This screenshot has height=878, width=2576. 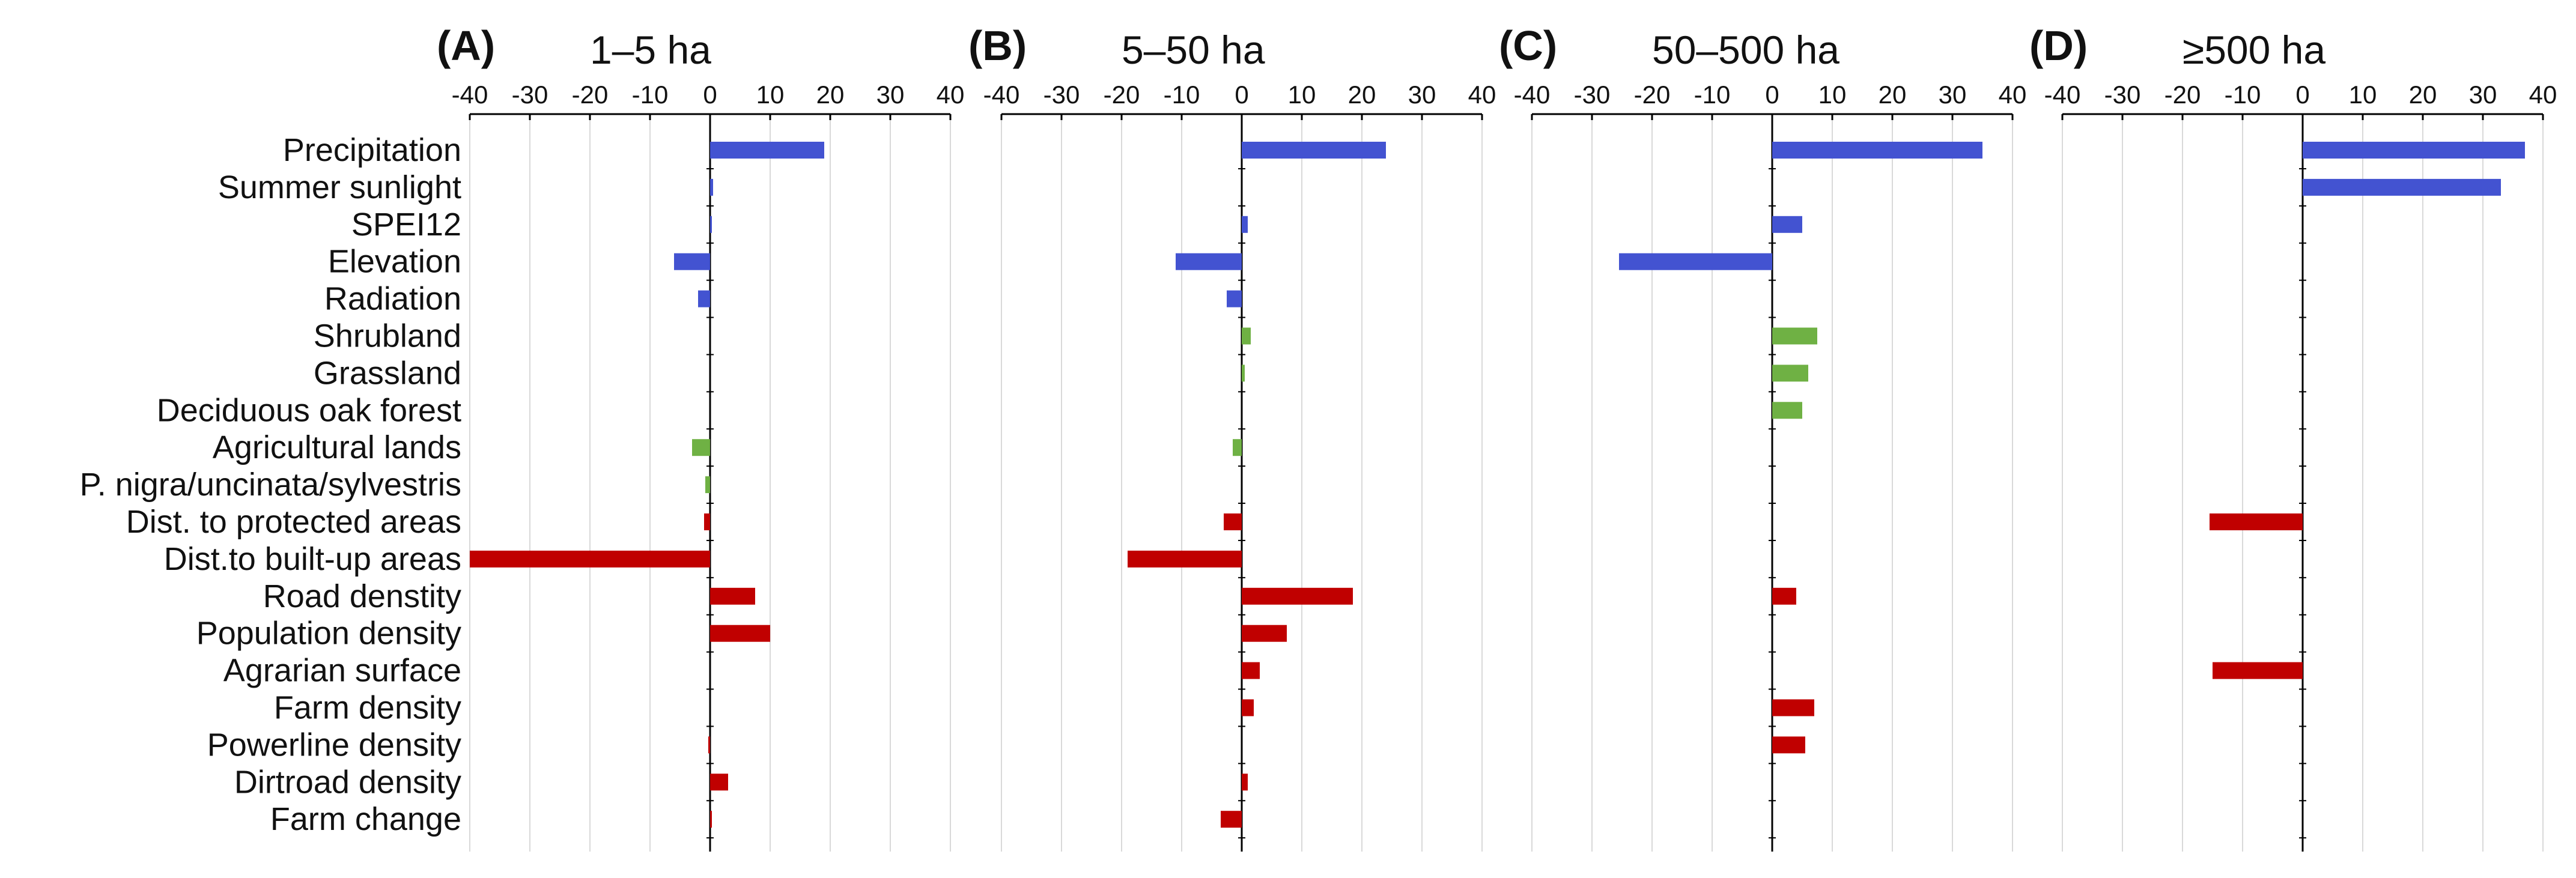 What do you see at coordinates (998, 45) in the screenshot?
I see `panel-tag: (B)` at bounding box center [998, 45].